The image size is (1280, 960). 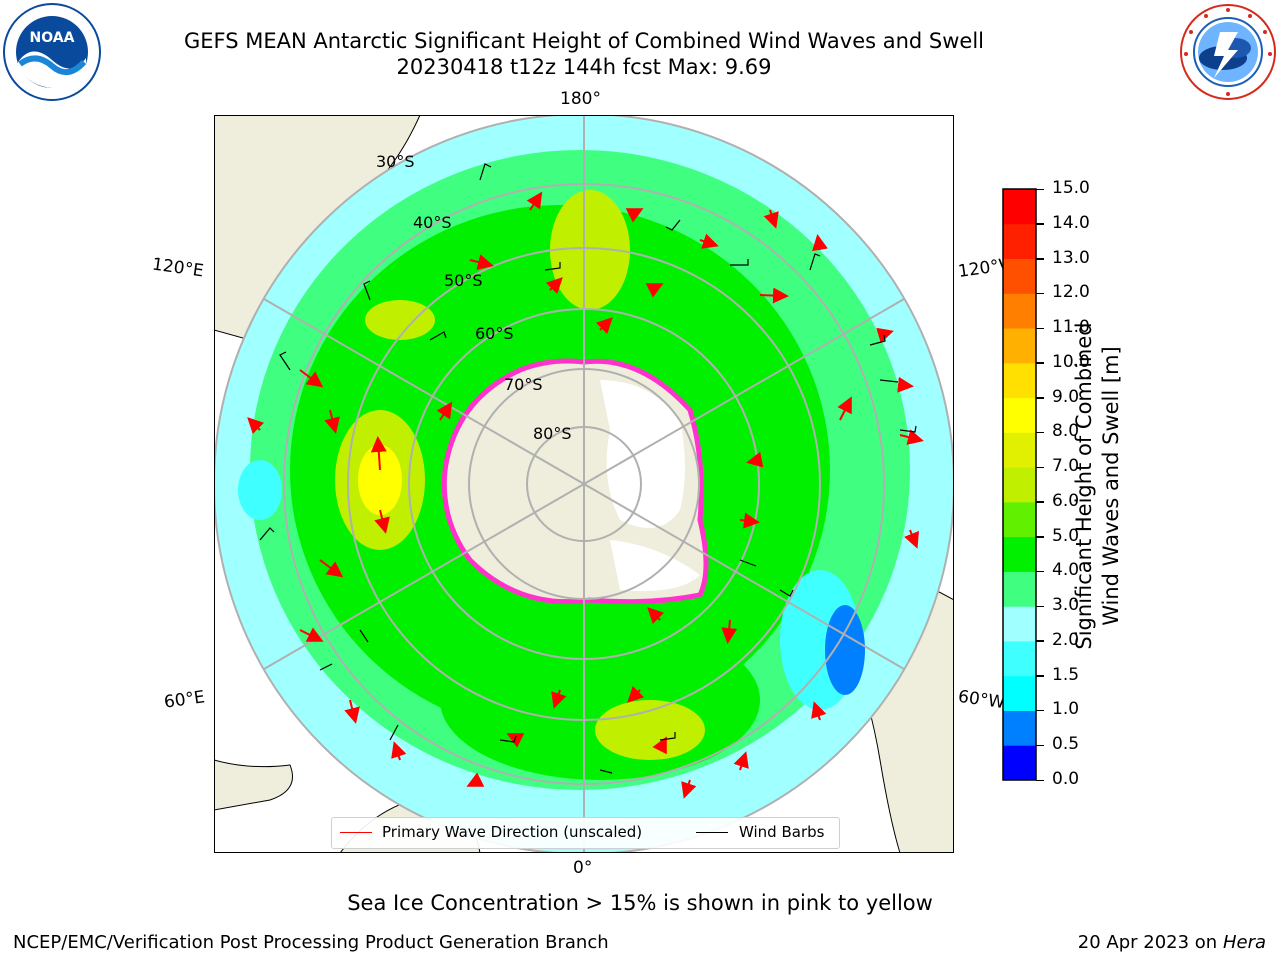 I want to click on colorbar-label-line1: Significant Height of Combined, so click(x=1084, y=486).